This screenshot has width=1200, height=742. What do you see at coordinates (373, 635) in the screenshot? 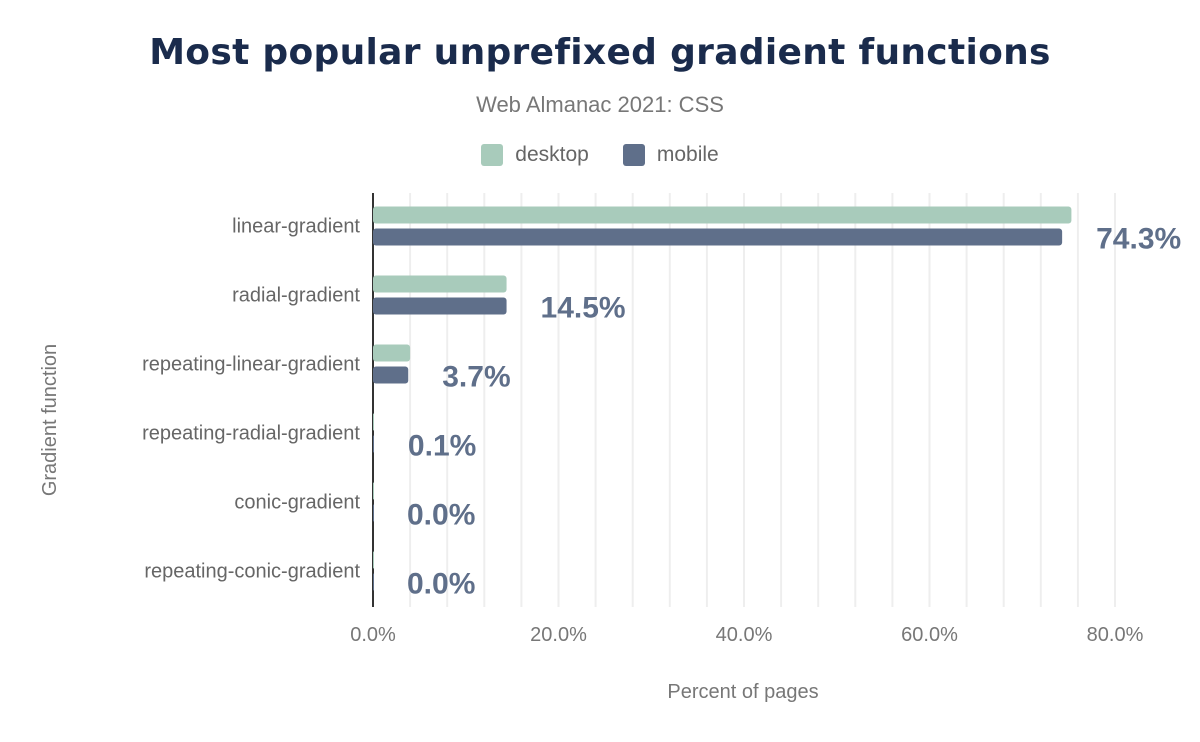
I see `x-tick-label: 0.0%` at bounding box center [373, 635].